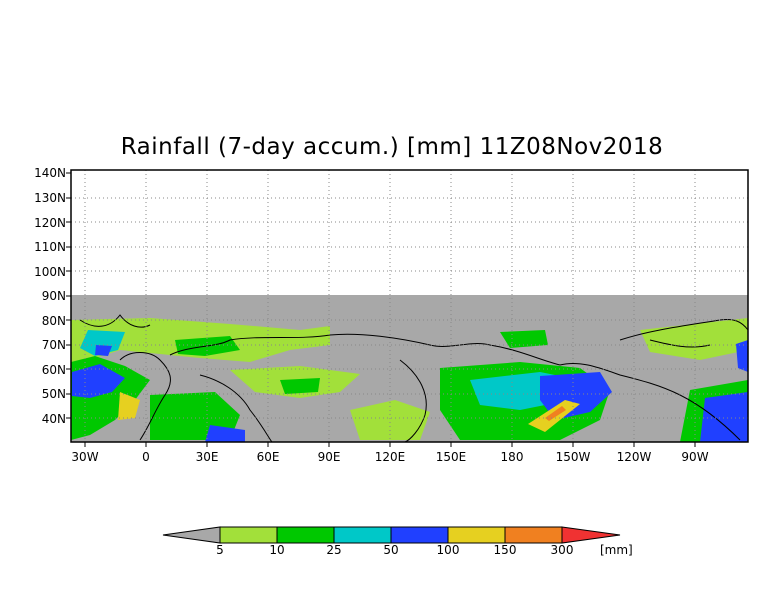 The width and height of the screenshot is (784, 612). What do you see at coordinates (329, 457) in the screenshot?
I see `lon-label: 90E` at bounding box center [329, 457].